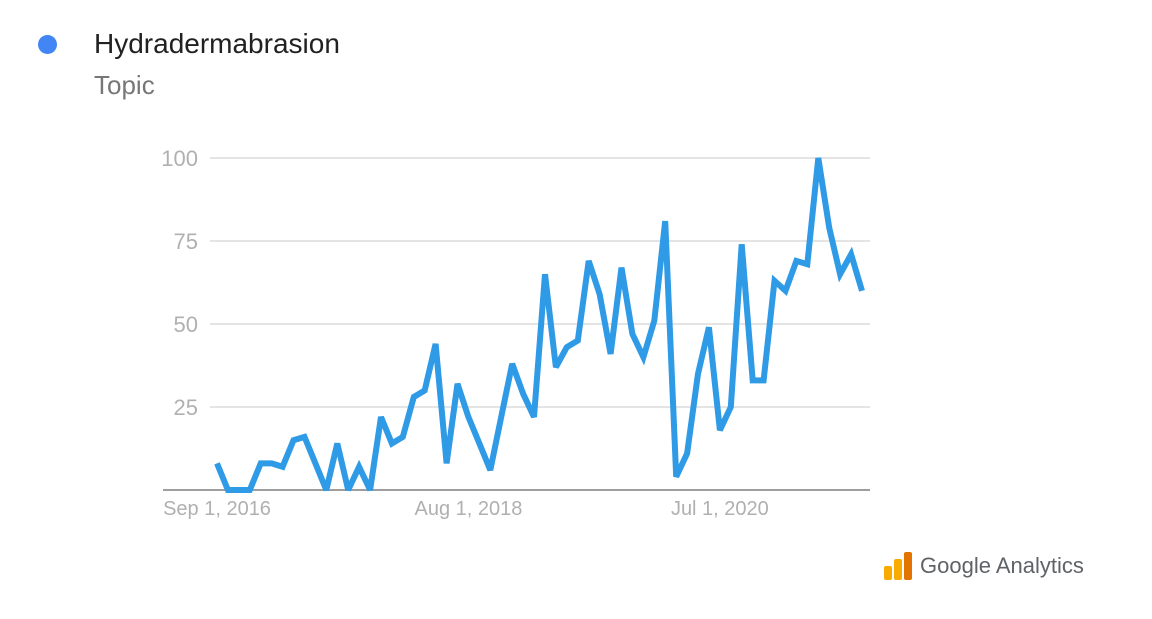 The height and width of the screenshot is (619, 1152). I want to click on y-tick-label: 25, so click(186, 407).